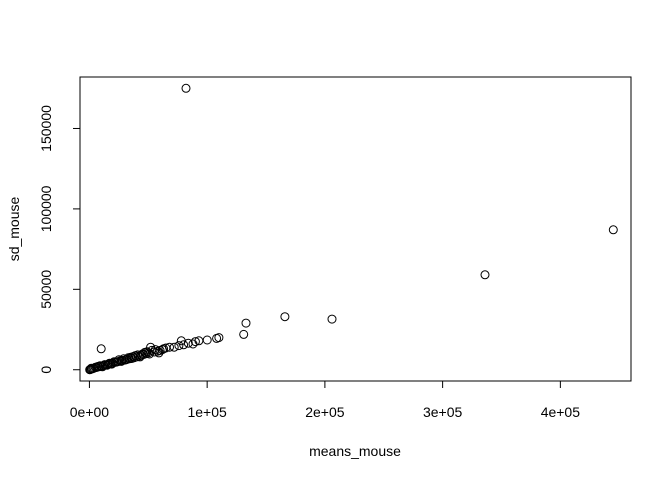 The image size is (672, 480). Describe the element at coordinates (325, 400) in the screenshot. I see `x-axis: 0e+00 1e+05 2e+05 3e+05 4e+05` at that location.